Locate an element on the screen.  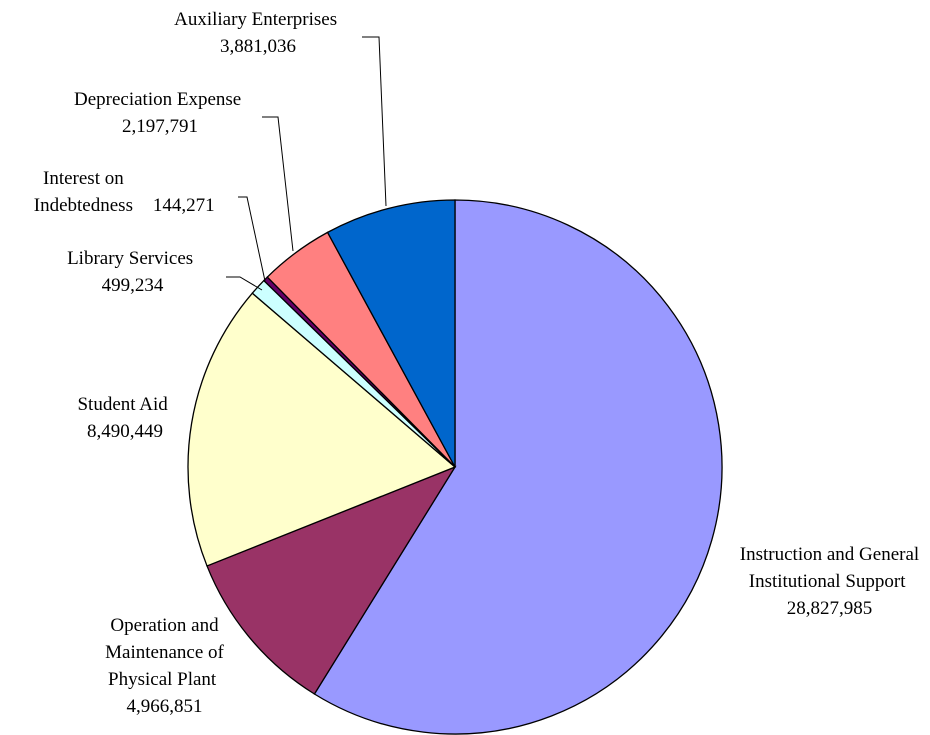
category-name: Auxiliary Enterprises is located at coordinates (256, 19).